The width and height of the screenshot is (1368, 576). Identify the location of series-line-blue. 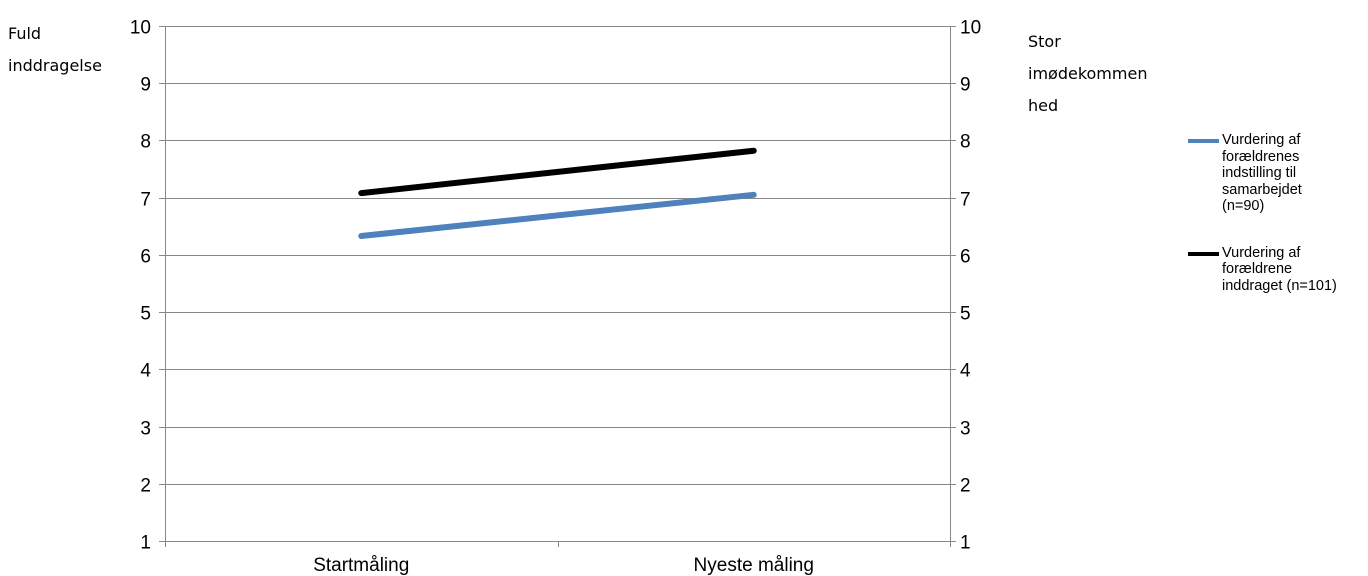
(557, 215).